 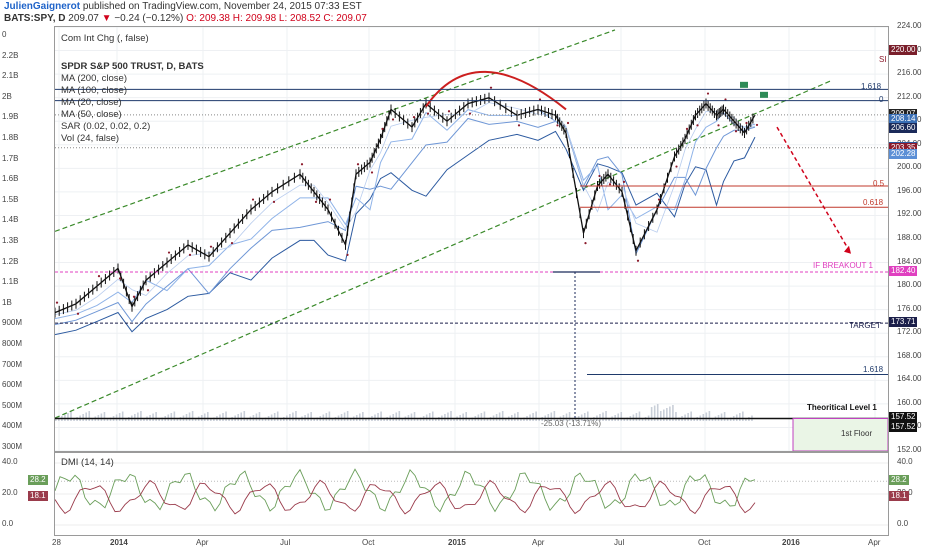 What do you see at coordinates (843, 265) in the screenshot?
I see `if-breakout-label: IF BREAKOUT 1` at bounding box center [843, 265].